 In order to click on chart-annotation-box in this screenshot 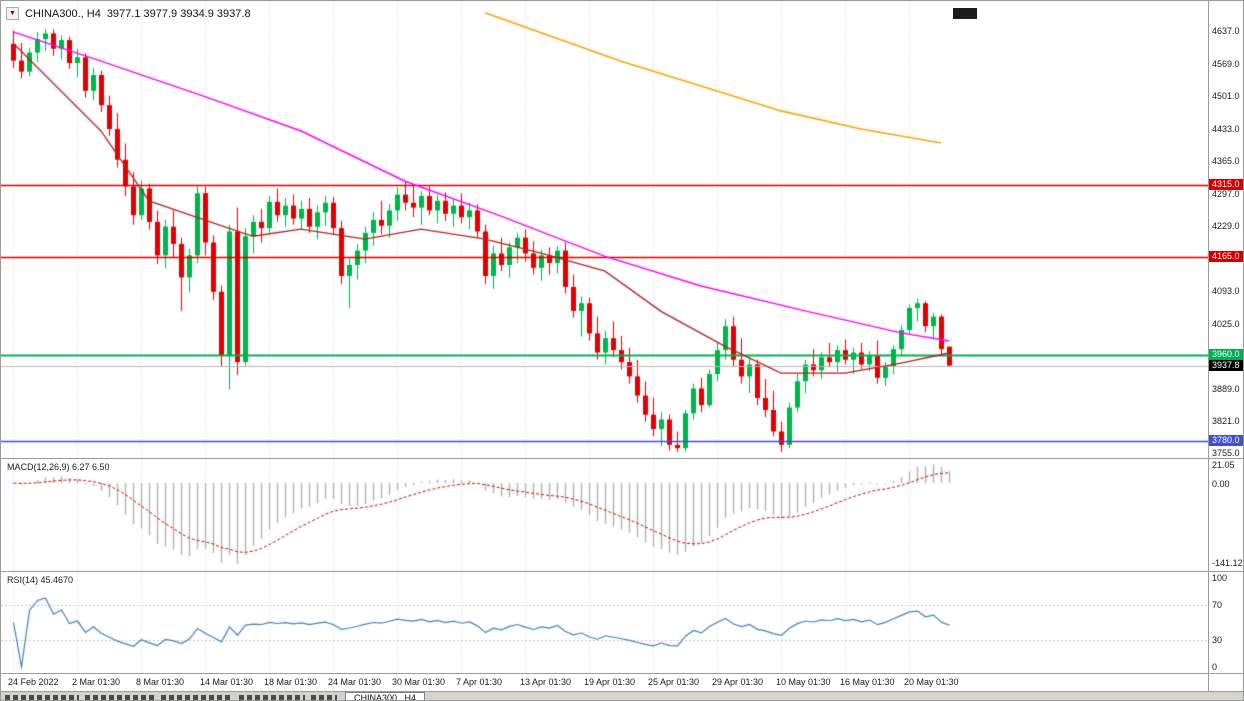, I will do `click(965, 13)`.